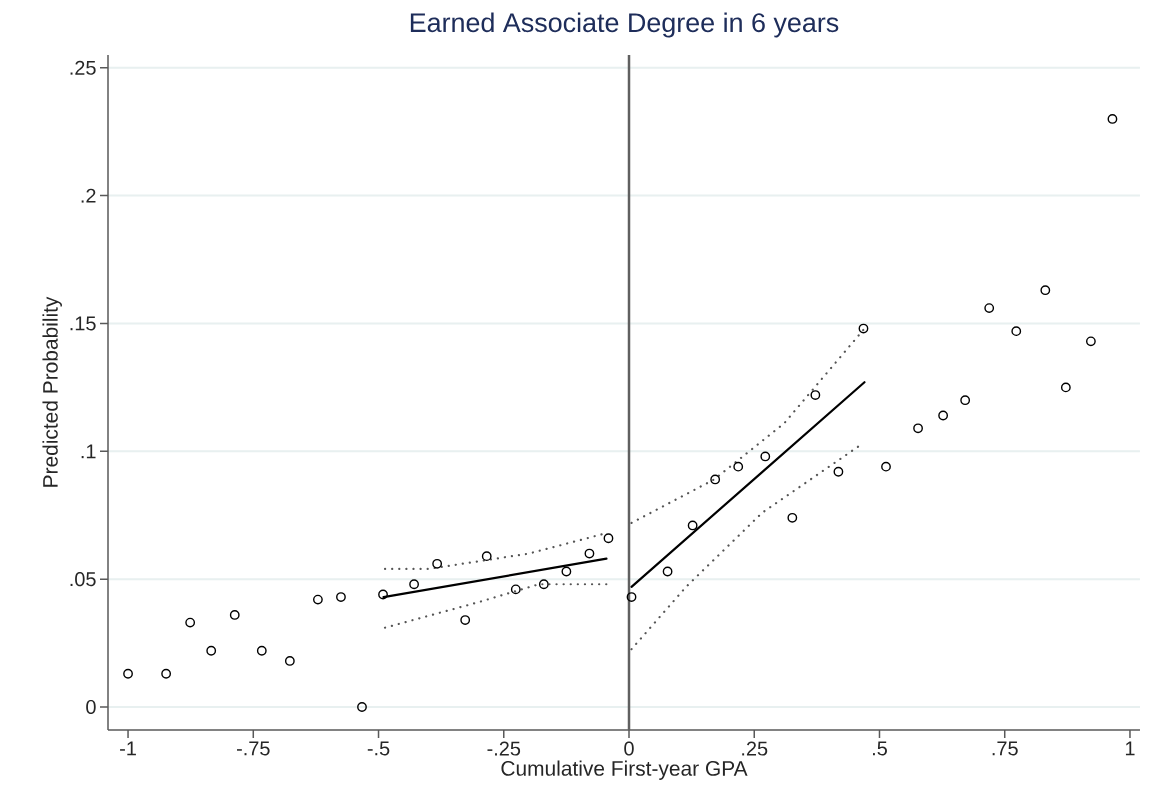 Image resolution: width=1153 pixels, height=810 pixels. What do you see at coordinates (879, 748) in the screenshot?
I see `x-tick-label: .5` at bounding box center [879, 748].